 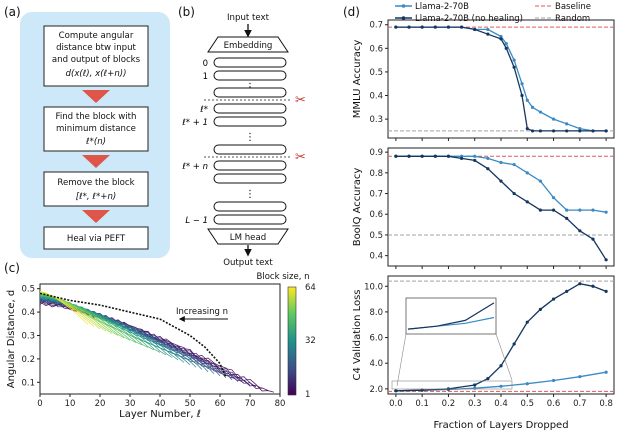 I want to click on y-tick-label: 0.5, so click(x=376, y=73).